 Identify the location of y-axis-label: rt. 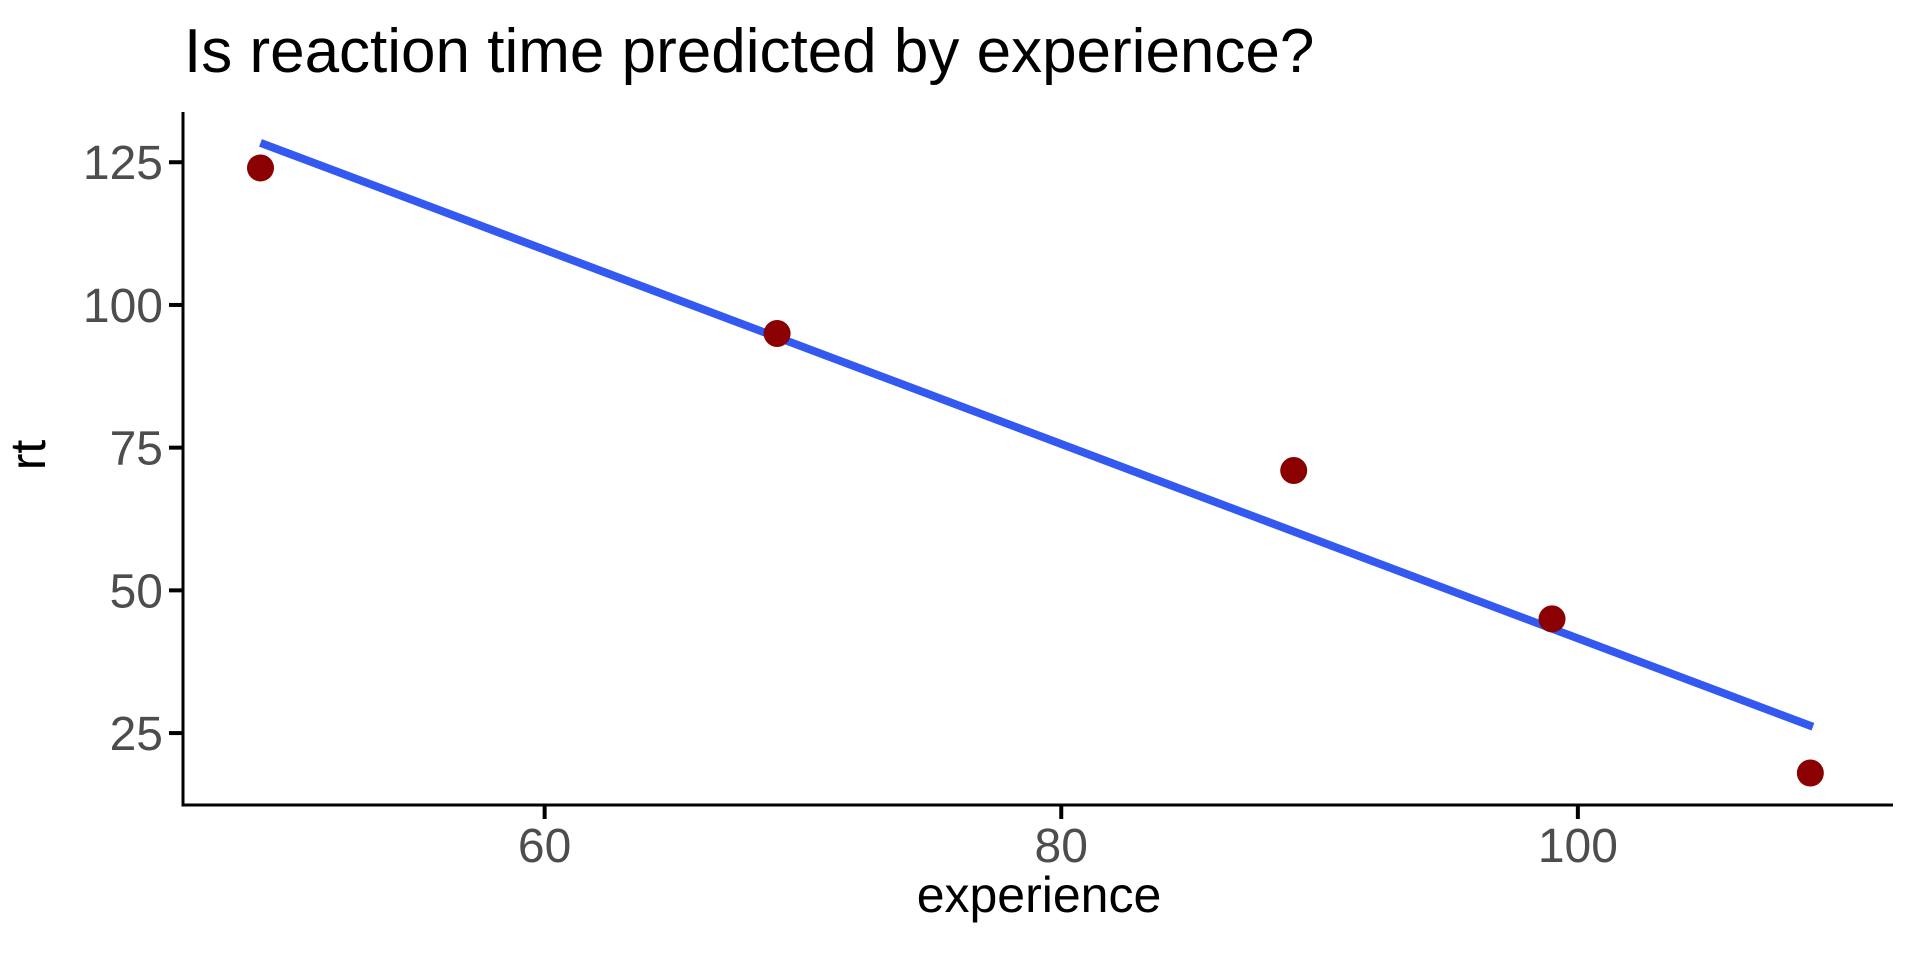
(28, 455).